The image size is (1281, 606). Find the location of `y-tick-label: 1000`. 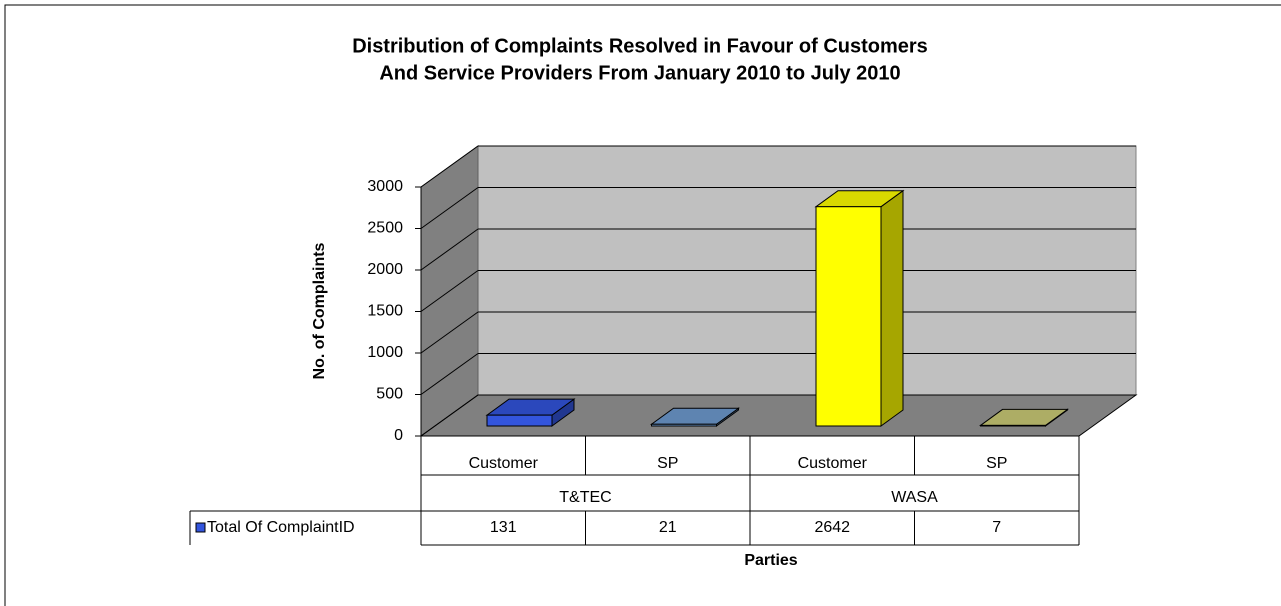

y-tick-label: 1000 is located at coordinates (385, 352).